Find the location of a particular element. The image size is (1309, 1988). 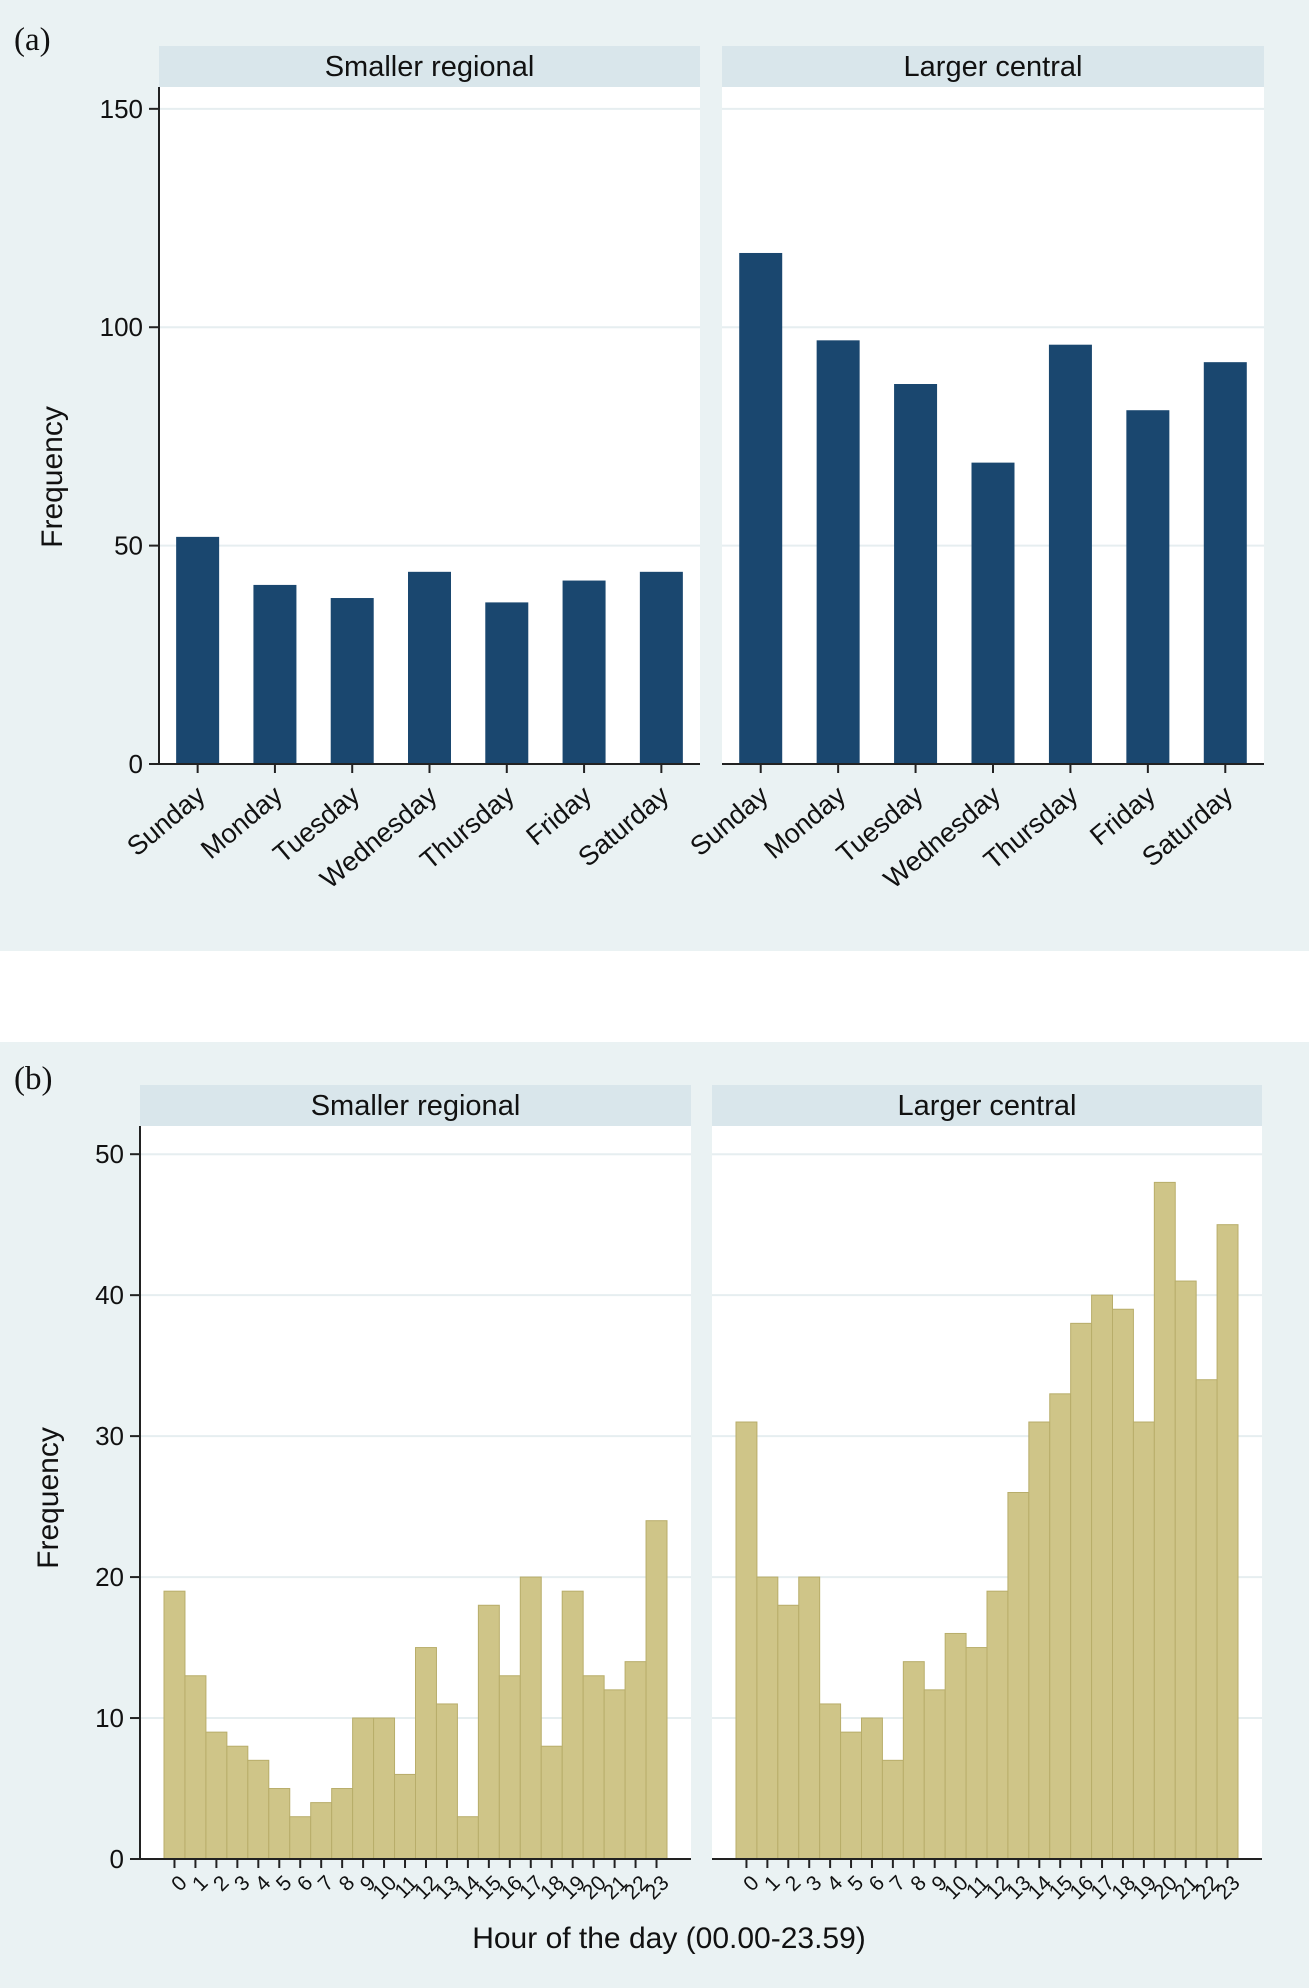

y-tick-label: 30 is located at coordinates (109, 1436).